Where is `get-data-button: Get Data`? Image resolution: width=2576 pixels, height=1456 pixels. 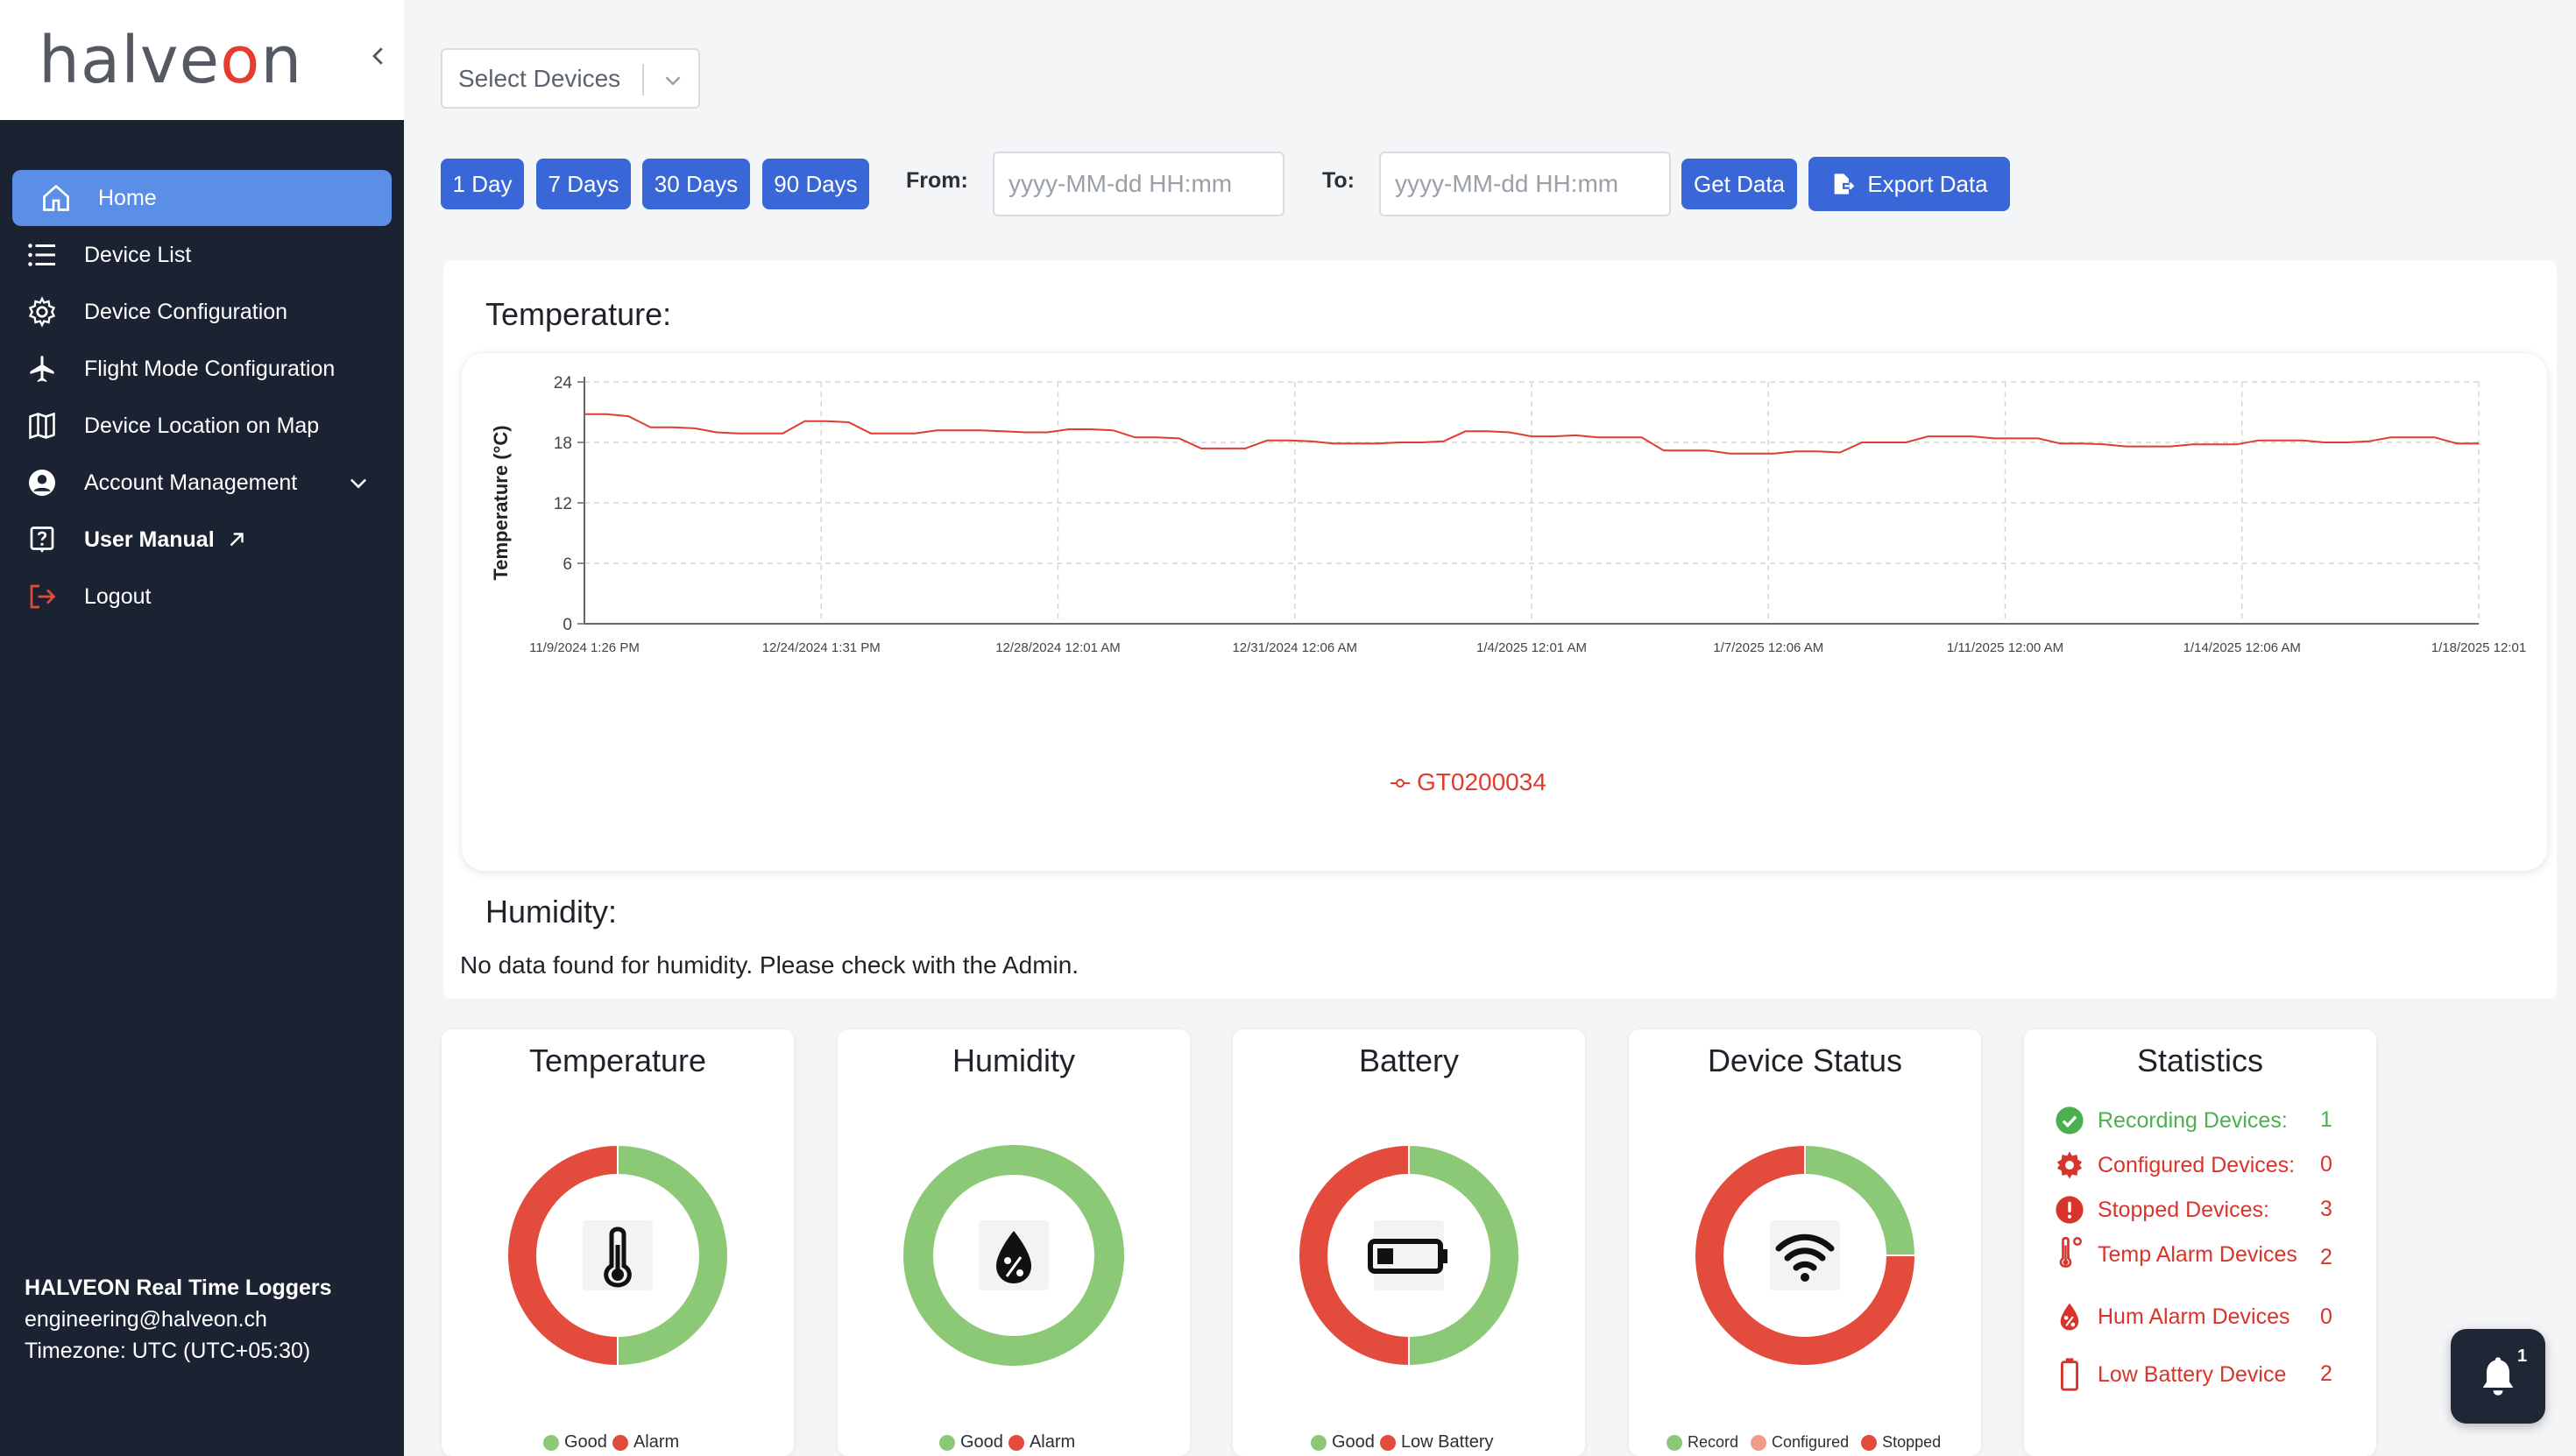 get-data-button: Get Data is located at coordinates (1739, 184).